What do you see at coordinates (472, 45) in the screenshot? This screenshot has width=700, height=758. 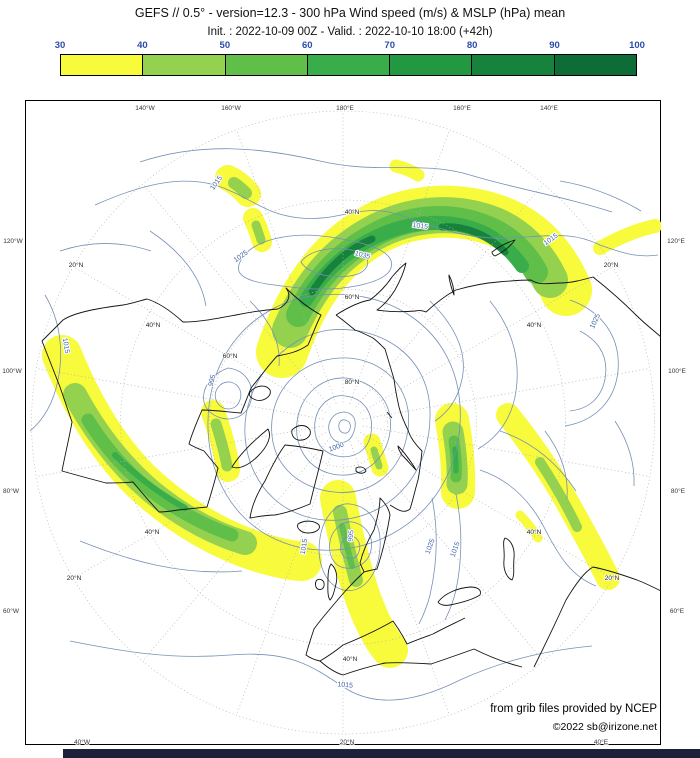 I see `colorbar-tick-label: 80` at bounding box center [472, 45].